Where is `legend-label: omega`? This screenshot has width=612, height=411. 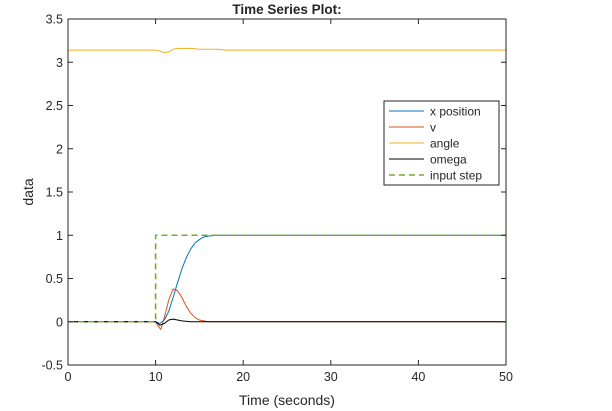
legend-label: omega is located at coordinates (448, 160).